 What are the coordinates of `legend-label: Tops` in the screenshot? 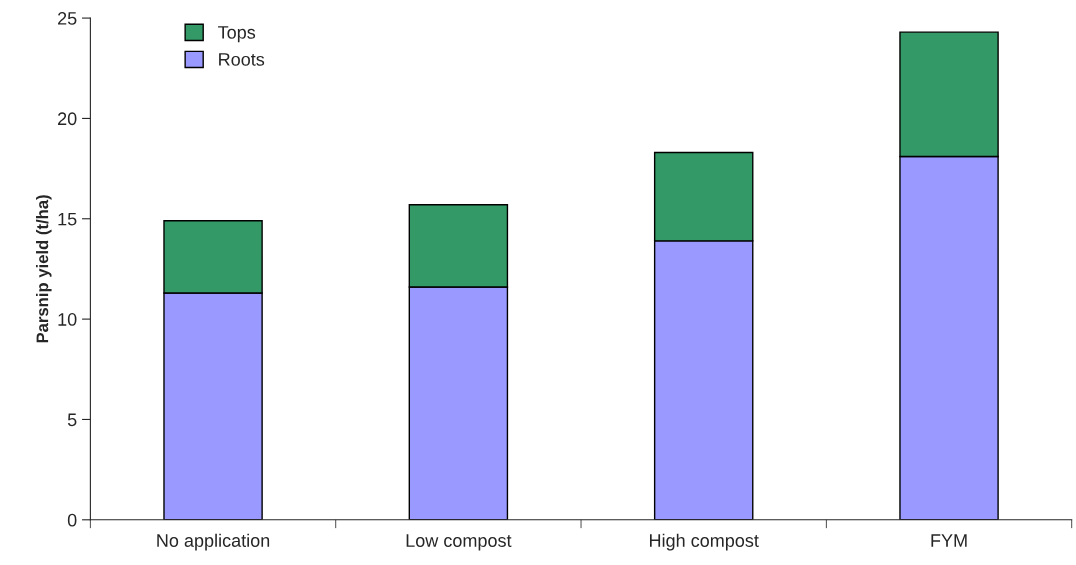 It's located at (237, 34).